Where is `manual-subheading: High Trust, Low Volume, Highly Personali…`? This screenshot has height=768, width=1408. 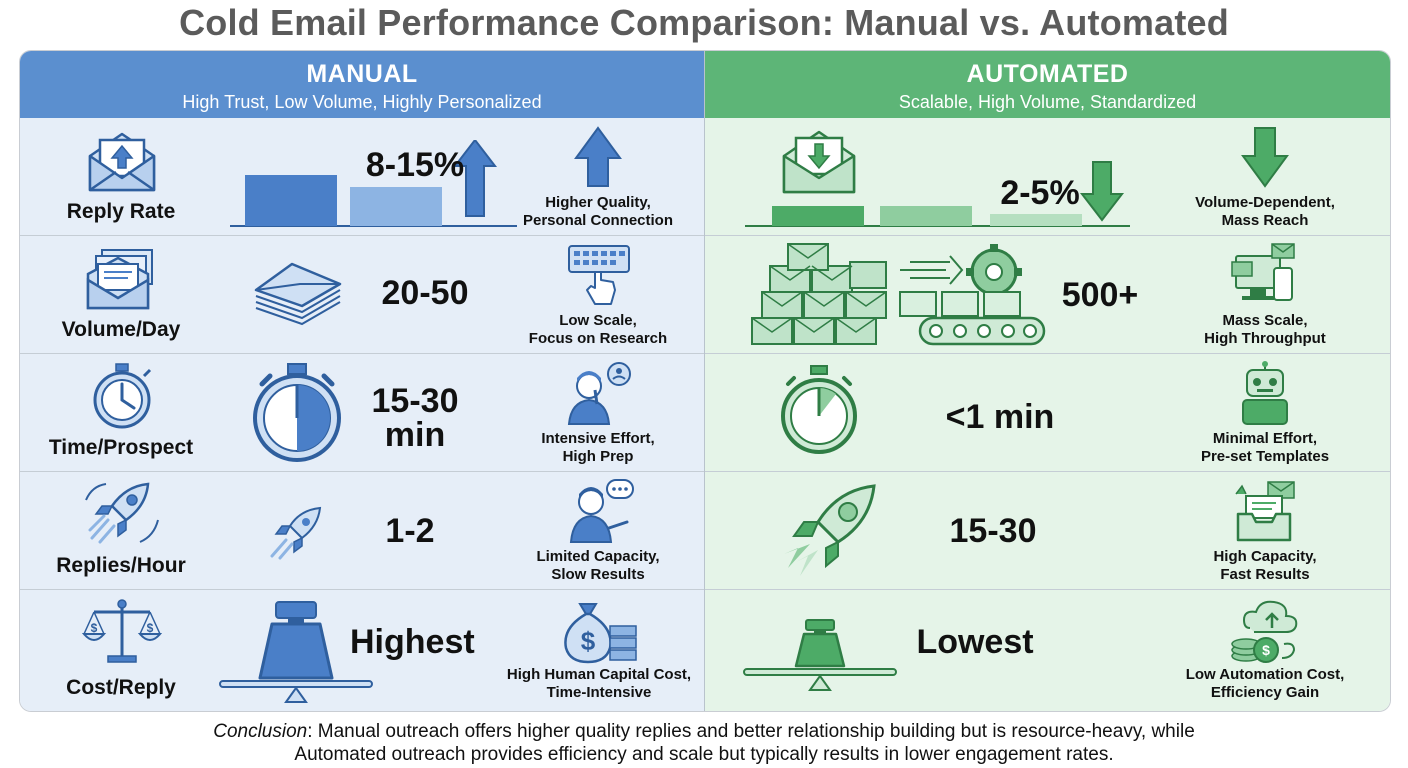 manual-subheading: High Trust, Low Volume, Highly Personali… is located at coordinates (362, 102).